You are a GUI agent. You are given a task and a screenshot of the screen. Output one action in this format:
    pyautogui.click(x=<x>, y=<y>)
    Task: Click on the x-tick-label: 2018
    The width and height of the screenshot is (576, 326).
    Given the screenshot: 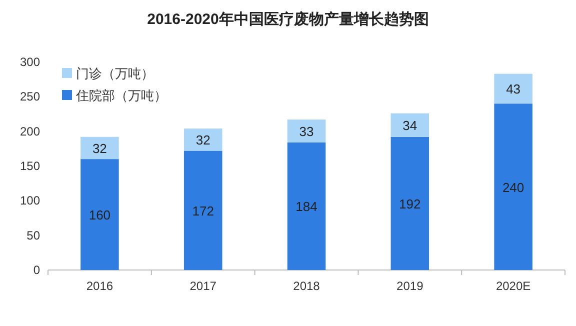 What is the action you would take?
    pyautogui.click(x=306, y=286)
    